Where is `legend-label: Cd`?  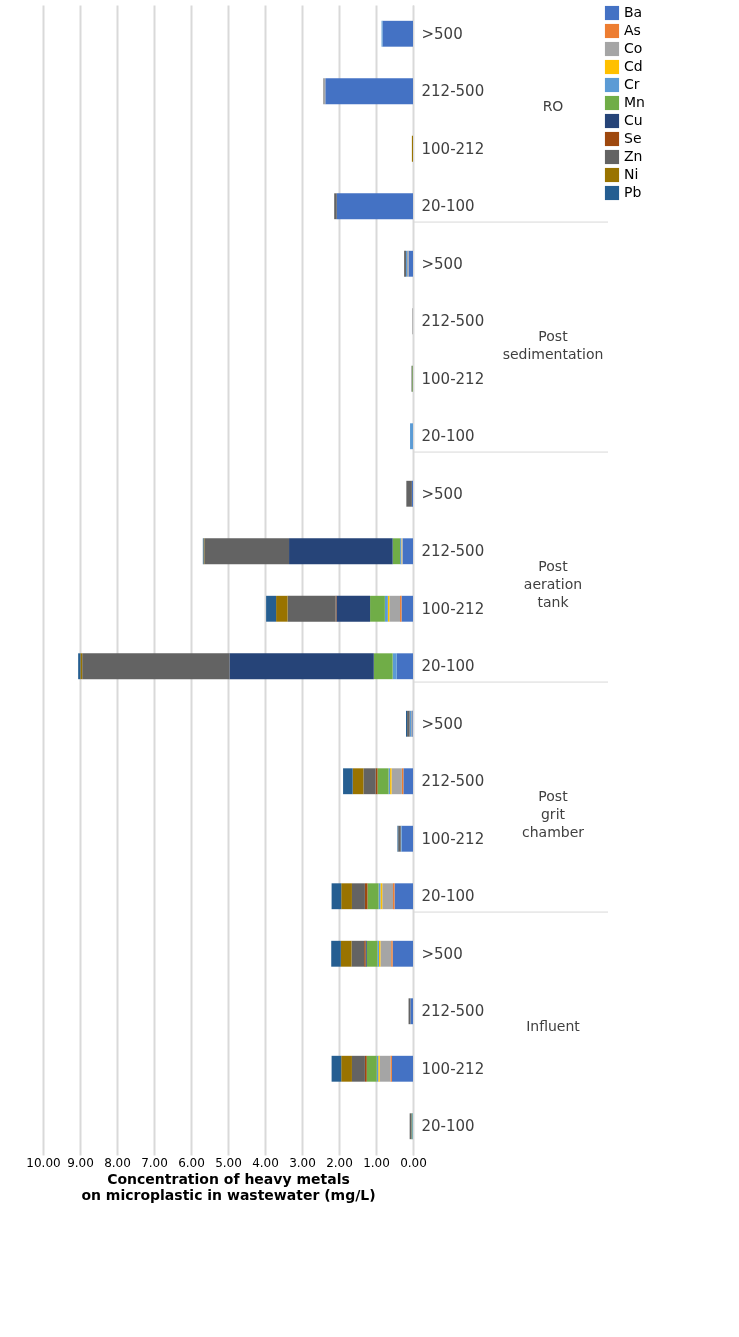
legend-label: Cd is located at coordinates (633, 66).